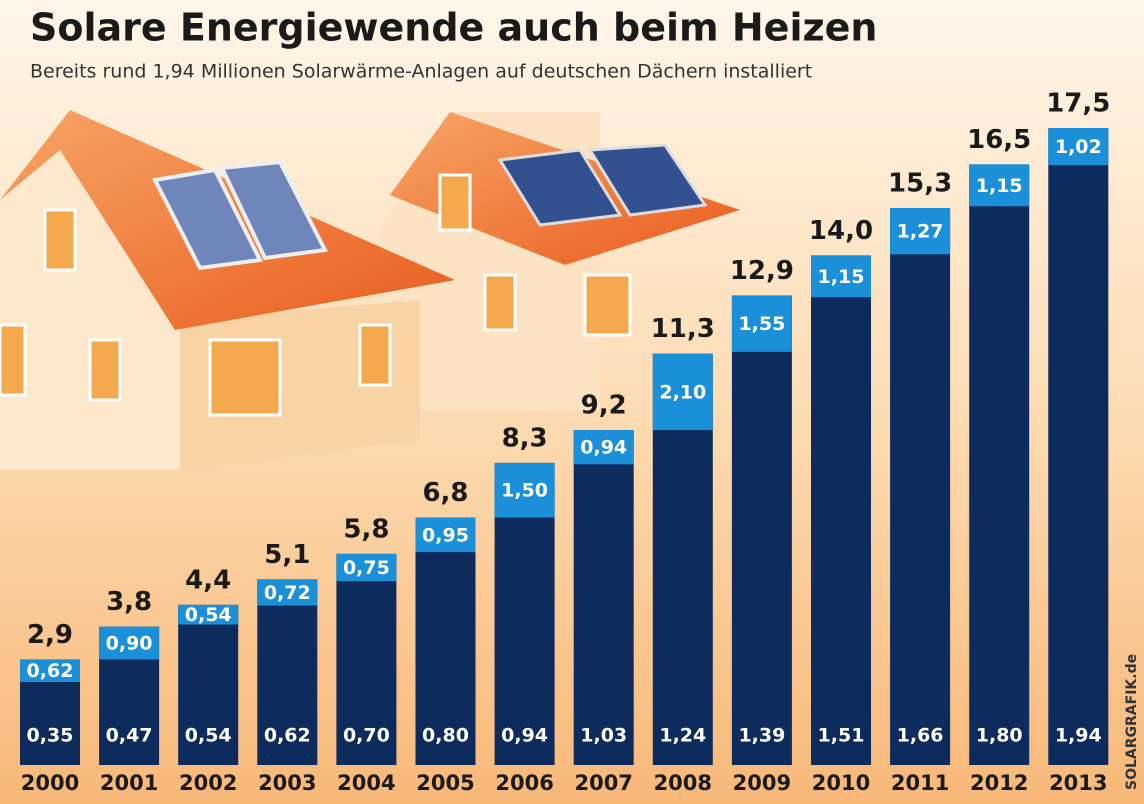 The height and width of the screenshot is (804, 1144). Describe the element at coordinates (1078, 104) in the screenshot. I see `total-label: 17,5` at that location.